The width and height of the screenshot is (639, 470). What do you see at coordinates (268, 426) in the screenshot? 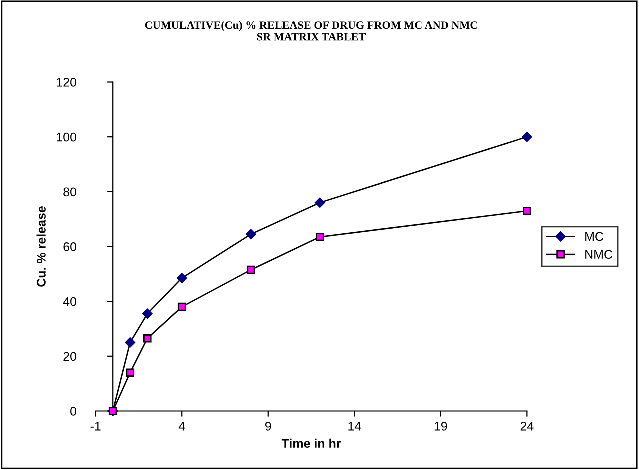
I see `x-tick-label: 9` at bounding box center [268, 426].